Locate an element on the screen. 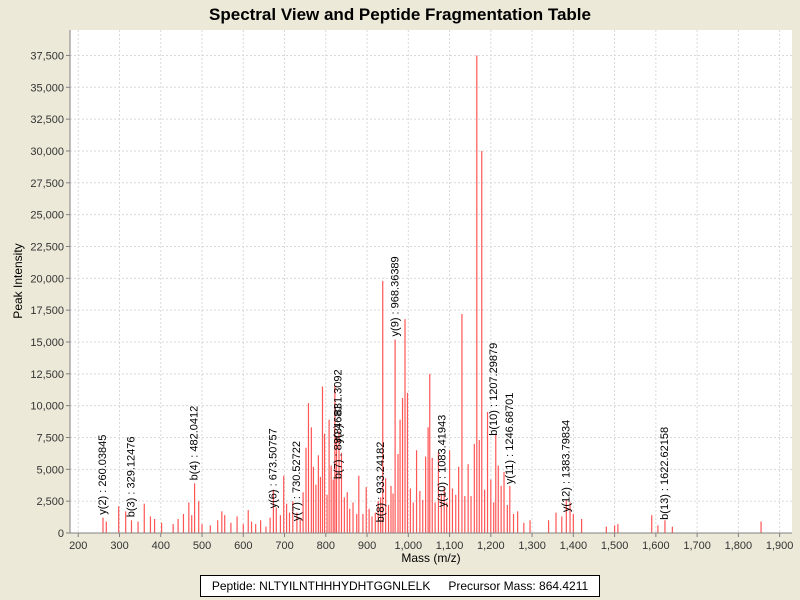 The width and height of the screenshot is (800, 600). fragment-label: y(11) : 1246.68701 is located at coordinates (510, 439).